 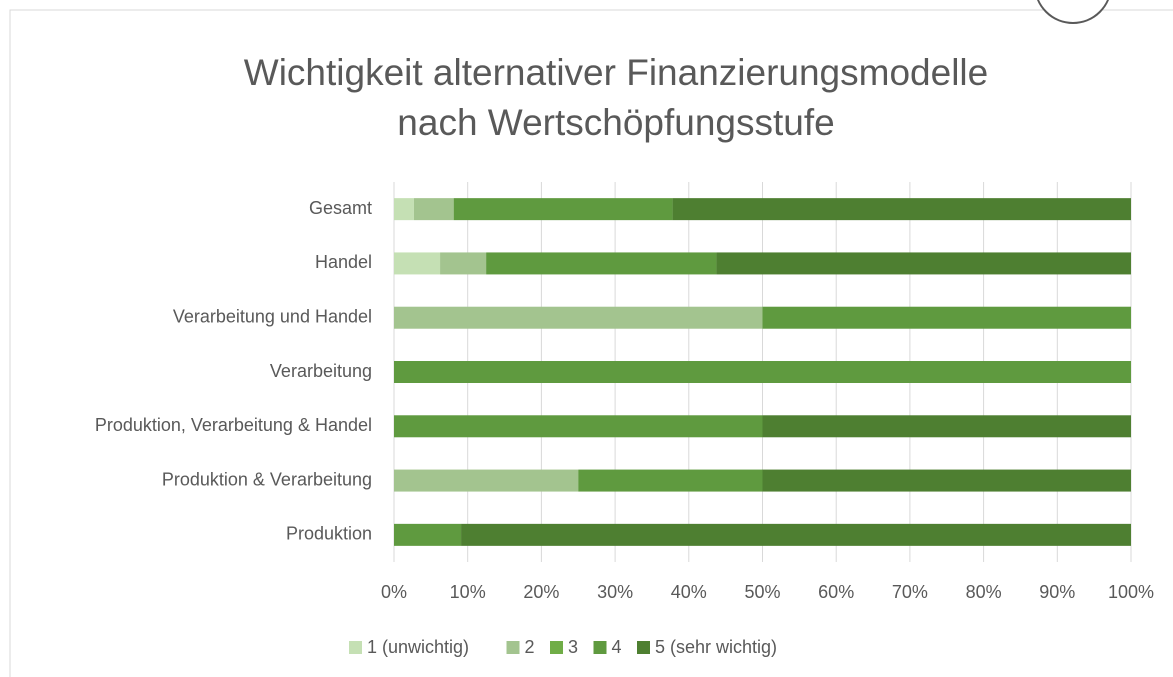 What do you see at coordinates (1073, 12) in the screenshot?
I see `badge` at bounding box center [1073, 12].